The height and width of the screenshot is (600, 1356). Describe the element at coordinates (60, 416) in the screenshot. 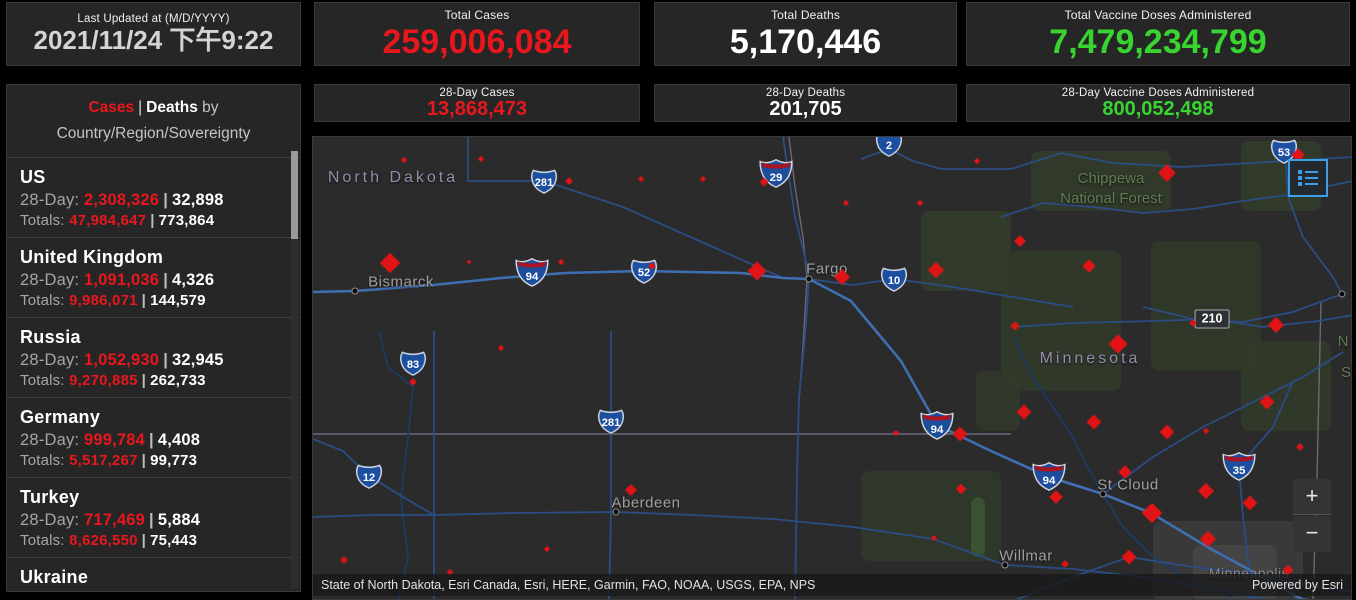

I see `country-name: Germany` at that location.